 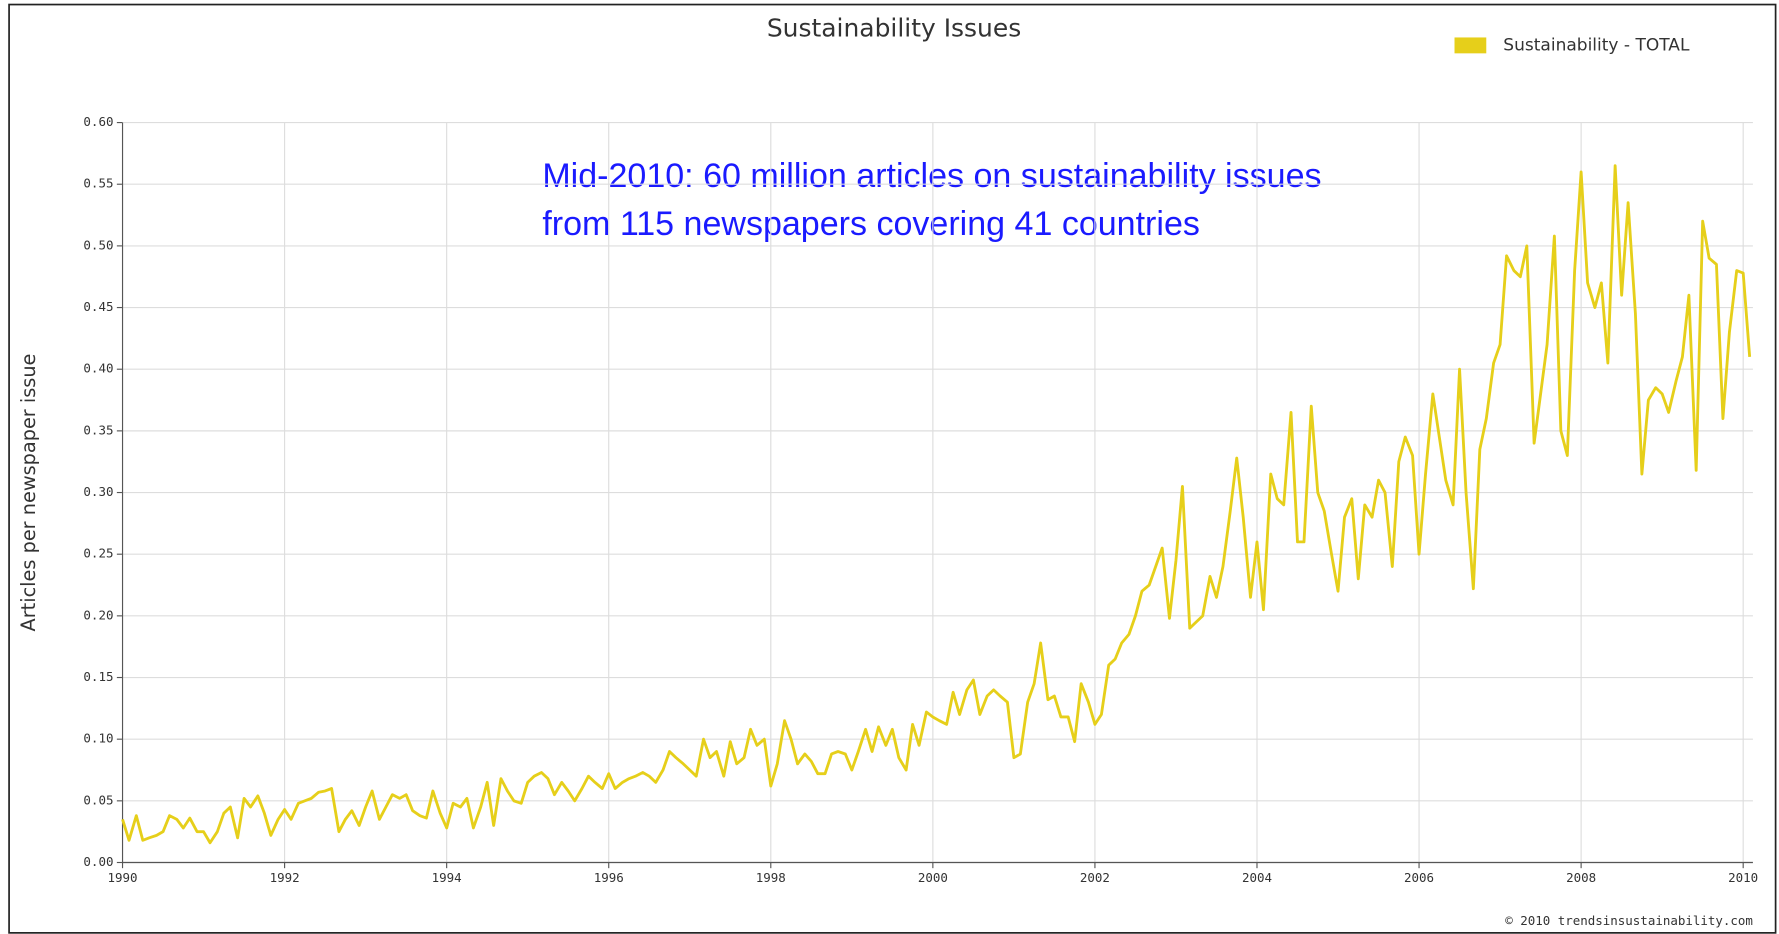 What do you see at coordinates (447, 877) in the screenshot?
I see `x-tick-label: 1994` at bounding box center [447, 877].